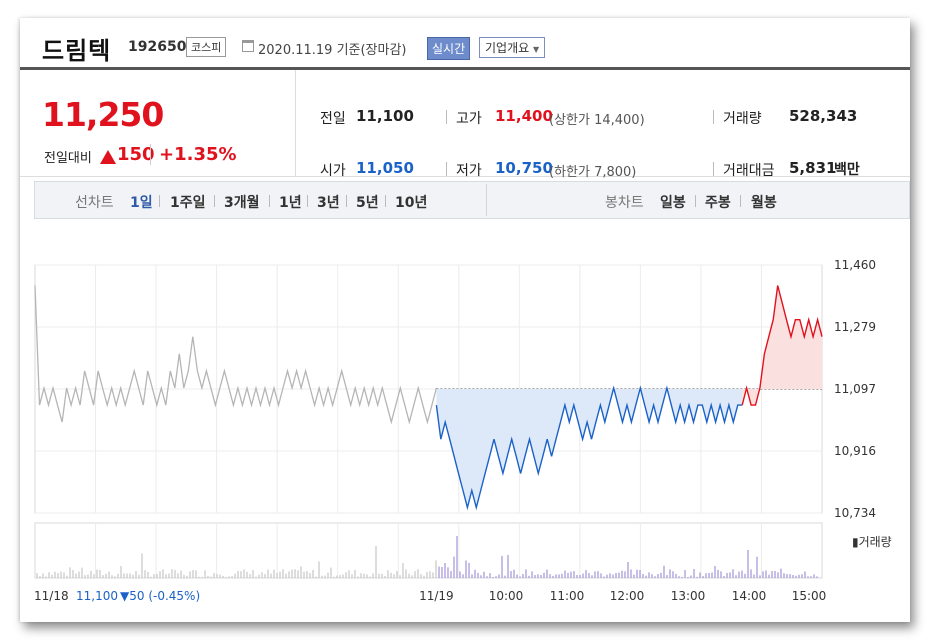  What do you see at coordinates (472, 200) in the screenshot?
I see `chart-tabs: 선차트 1일 1주일 3개월 1년 3년 5년 10년 봉차트 일봉 주봉 월봉` at bounding box center [472, 200].